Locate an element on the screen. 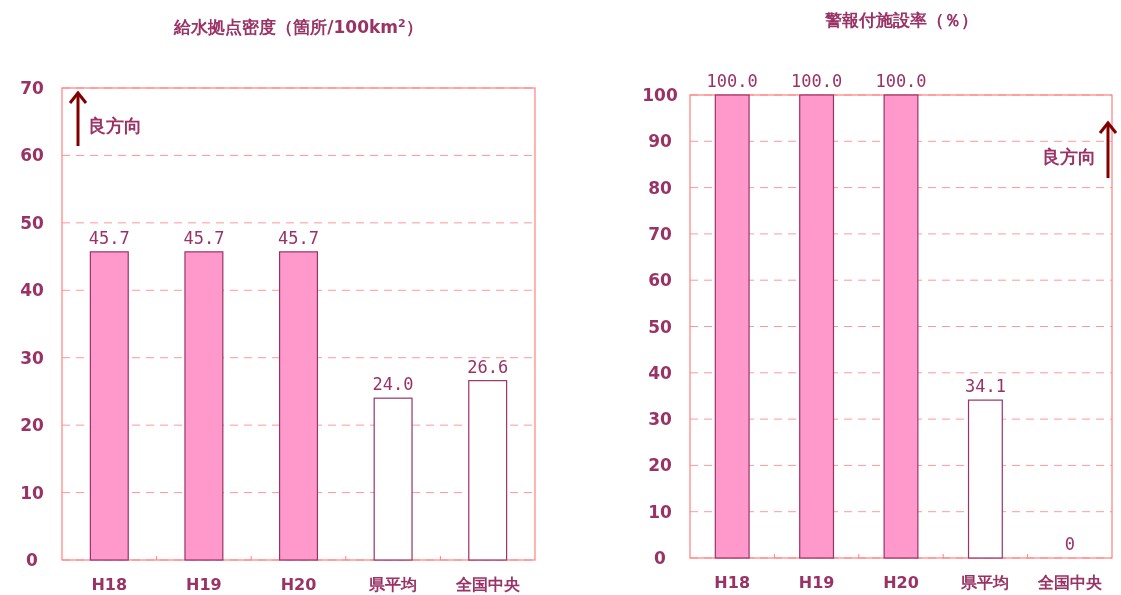  data-label: 24.0 is located at coordinates (393, 384).